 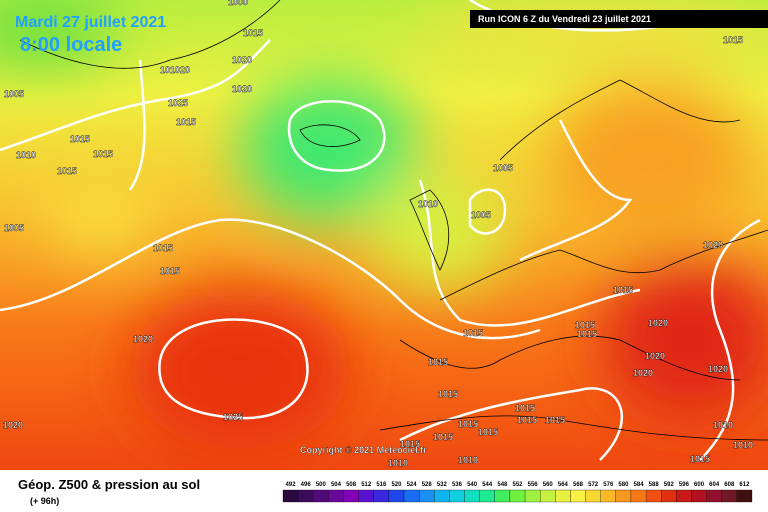 I want to click on scale-label: 588, so click(x=654, y=485).